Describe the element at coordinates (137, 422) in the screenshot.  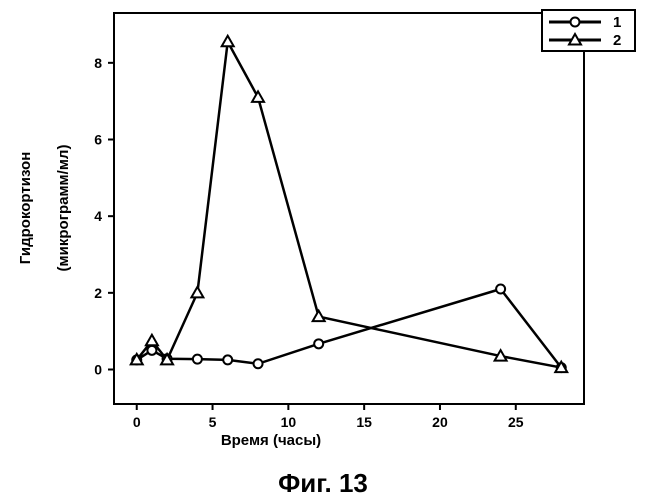
I see `x-tick-label: 0` at that location.